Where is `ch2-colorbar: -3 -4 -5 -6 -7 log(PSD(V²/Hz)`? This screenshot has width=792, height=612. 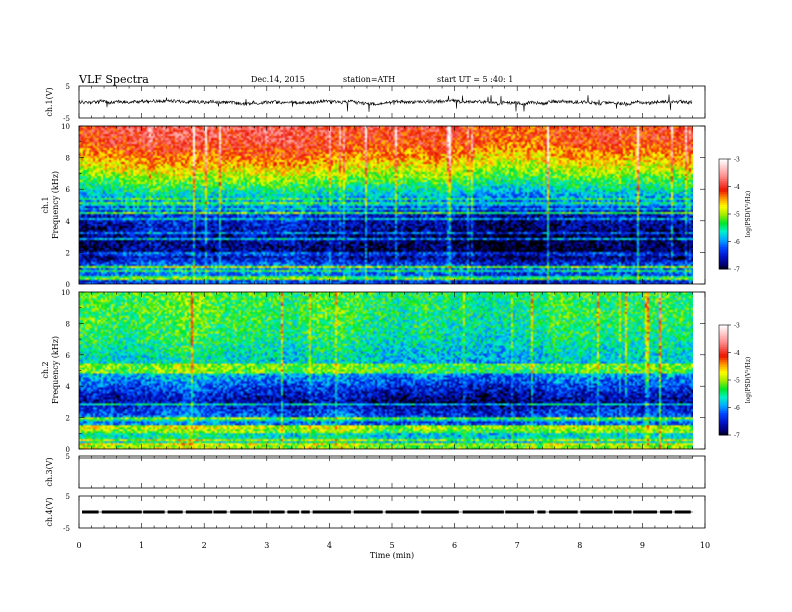 ch2-colorbar: -3 -4 -5 -6 -7 log(PSD(V²/Hz) is located at coordinates (735, 381).